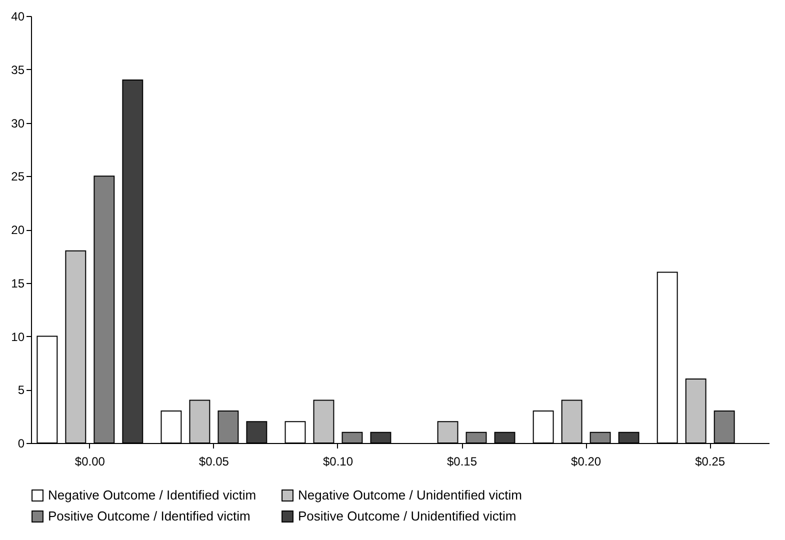 The width and height of the screenshot is (785, 540). What do you see at coordinates (407, 516) in the screenshot?
I see `legend-label: Positive Outcome / Unidentified victim` at bounding box center [407, 516].